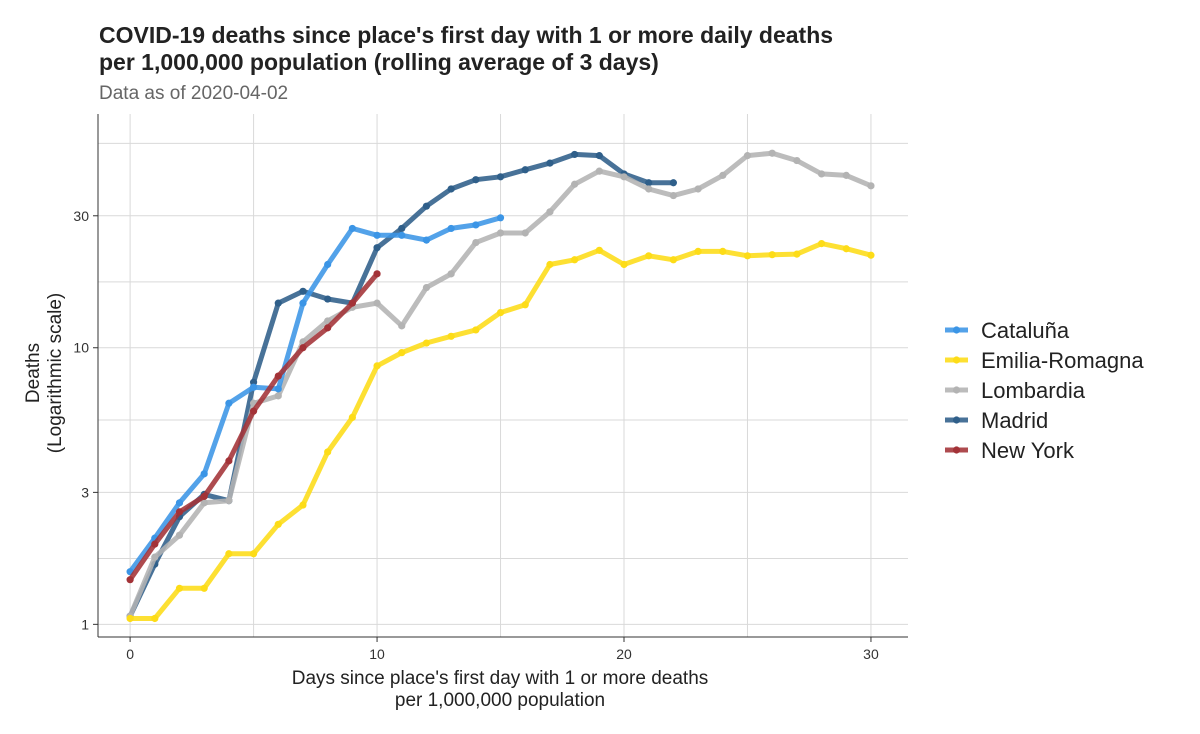  I want to click on legend-label: Cataluña, so click(1025, 330).